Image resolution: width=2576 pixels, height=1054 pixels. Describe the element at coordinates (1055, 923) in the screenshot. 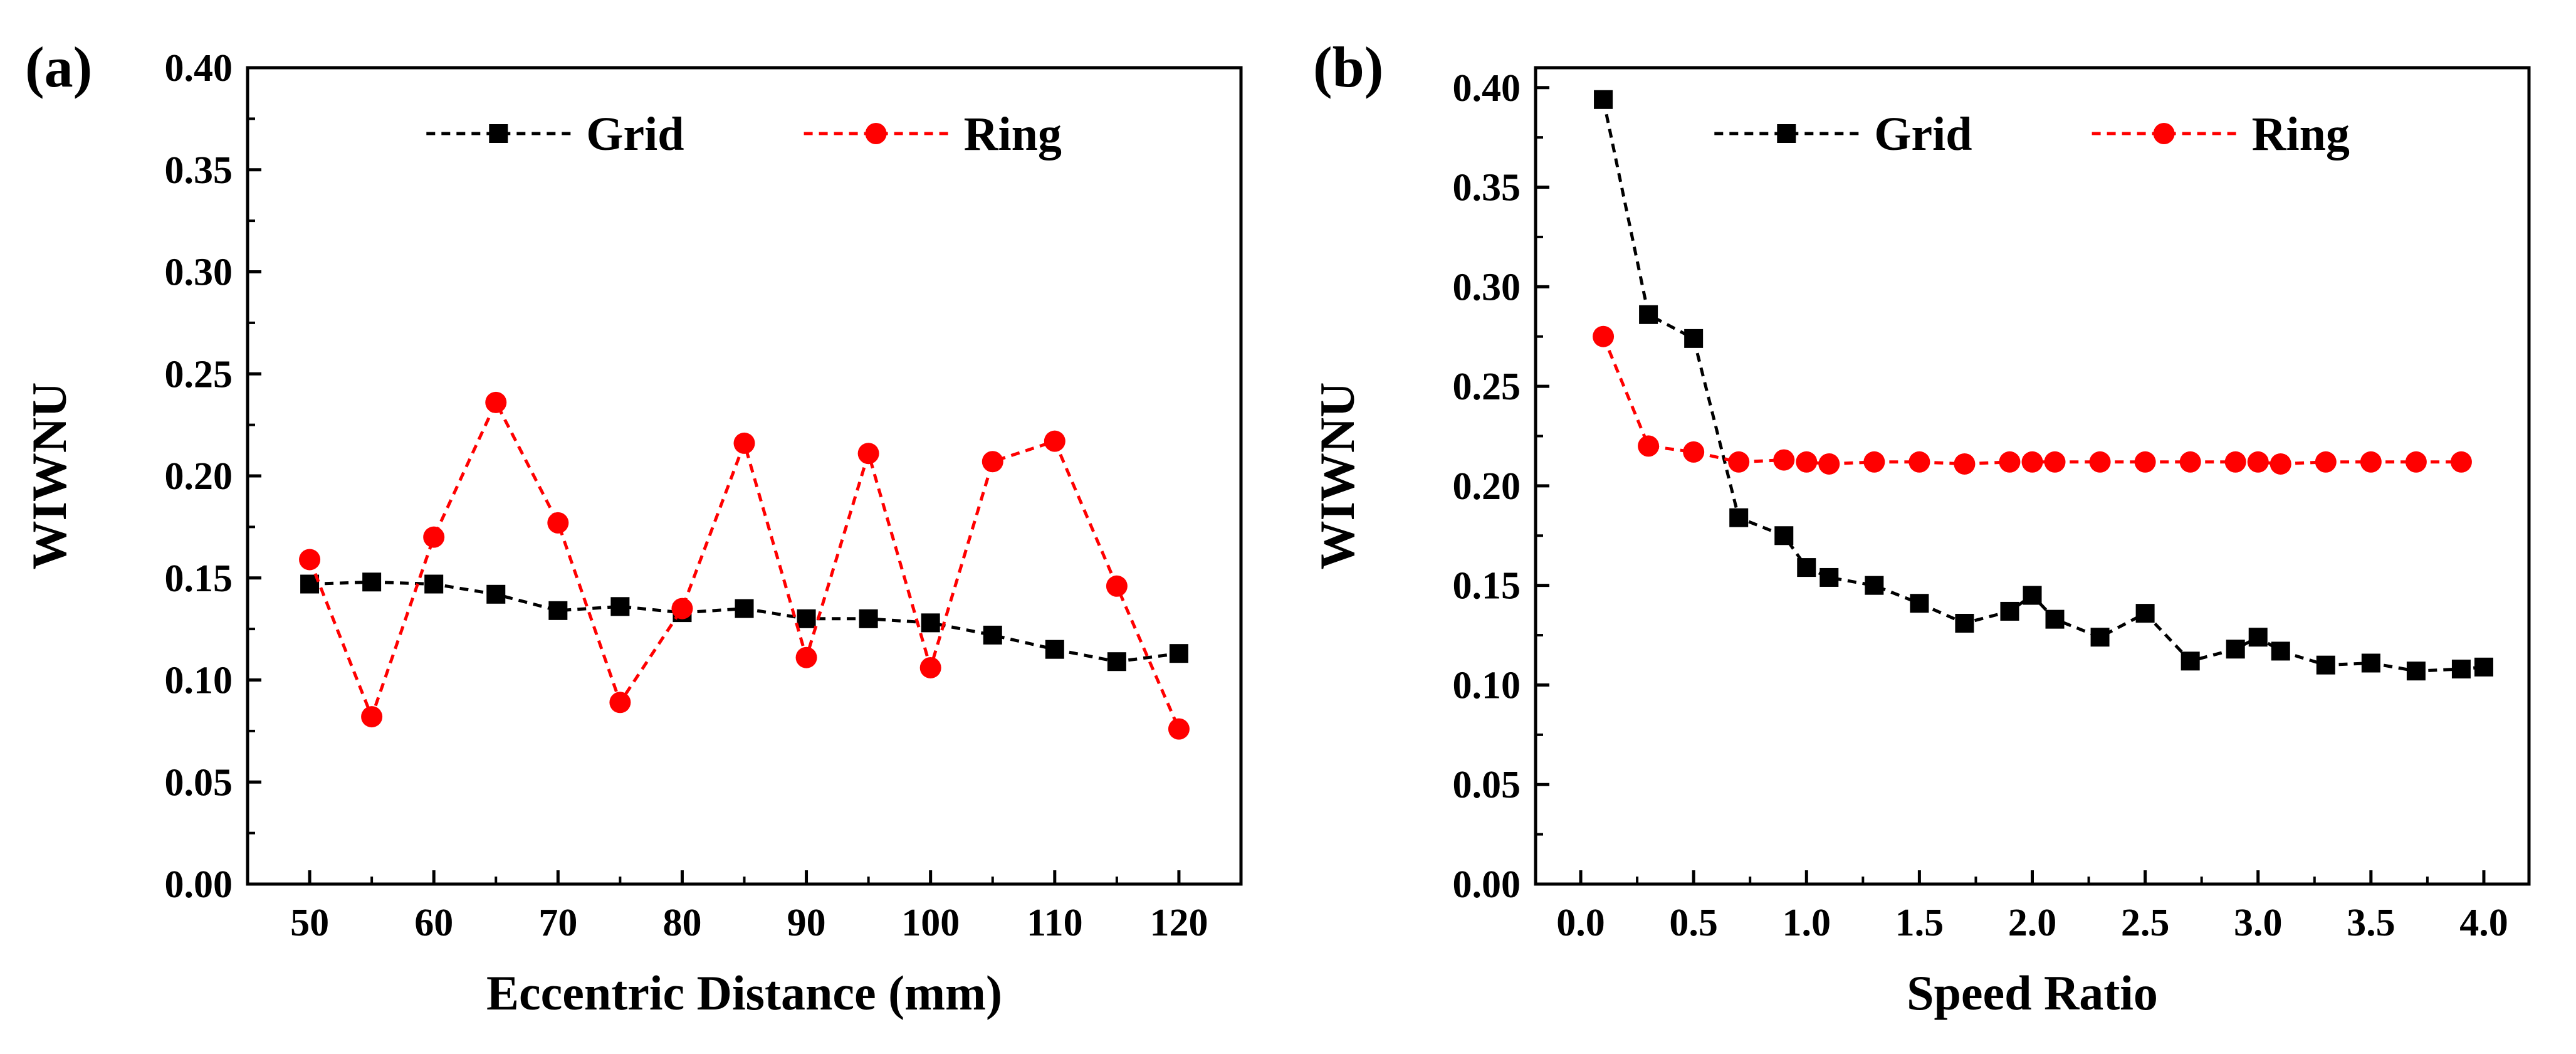

I see `x-tick-label: 110` at that location.